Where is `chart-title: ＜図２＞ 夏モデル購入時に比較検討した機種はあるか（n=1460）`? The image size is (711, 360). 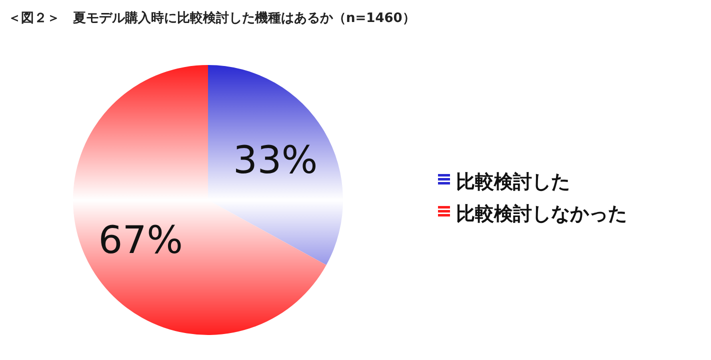 chart-title: ＜図２＞ 夏モデル購入時に比較検討した機種はあるか（n=1460） is located at coordinates (212, 18).